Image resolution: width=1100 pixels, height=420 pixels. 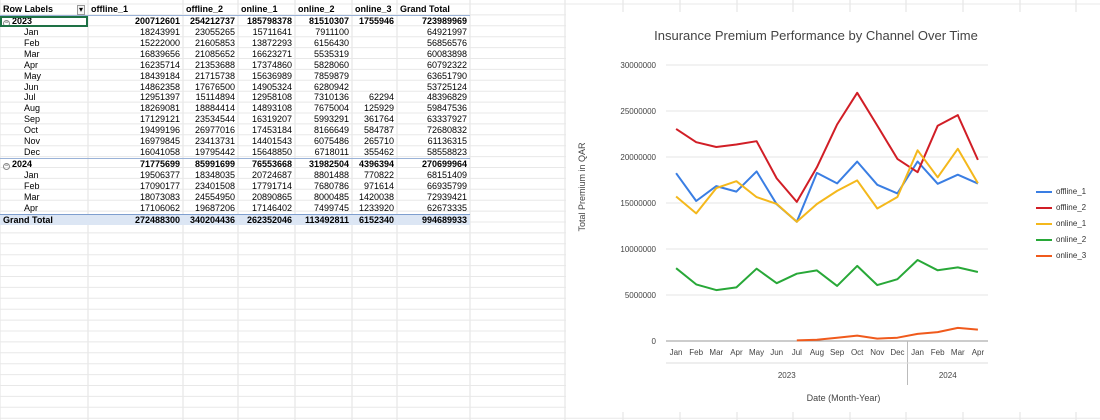 What do you see at coordinates (205, 9) in the screenshot?
I see `pivot-header-label: offline_2` at bounding box center [205, 9].